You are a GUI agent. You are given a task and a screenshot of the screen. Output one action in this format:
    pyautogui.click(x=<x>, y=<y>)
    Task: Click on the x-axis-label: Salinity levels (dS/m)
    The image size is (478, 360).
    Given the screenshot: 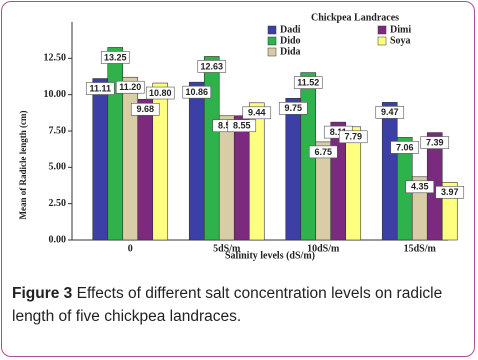 What is the action you would take?
    pyautogui.click(x=270, y=255)
    